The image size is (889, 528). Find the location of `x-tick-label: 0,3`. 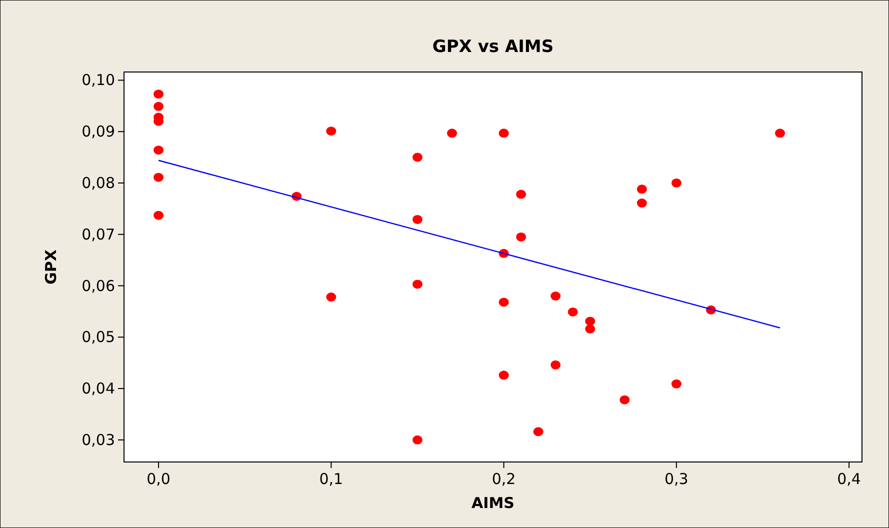

x-tick-label: 0,3 is located at coordinates (676, 479).